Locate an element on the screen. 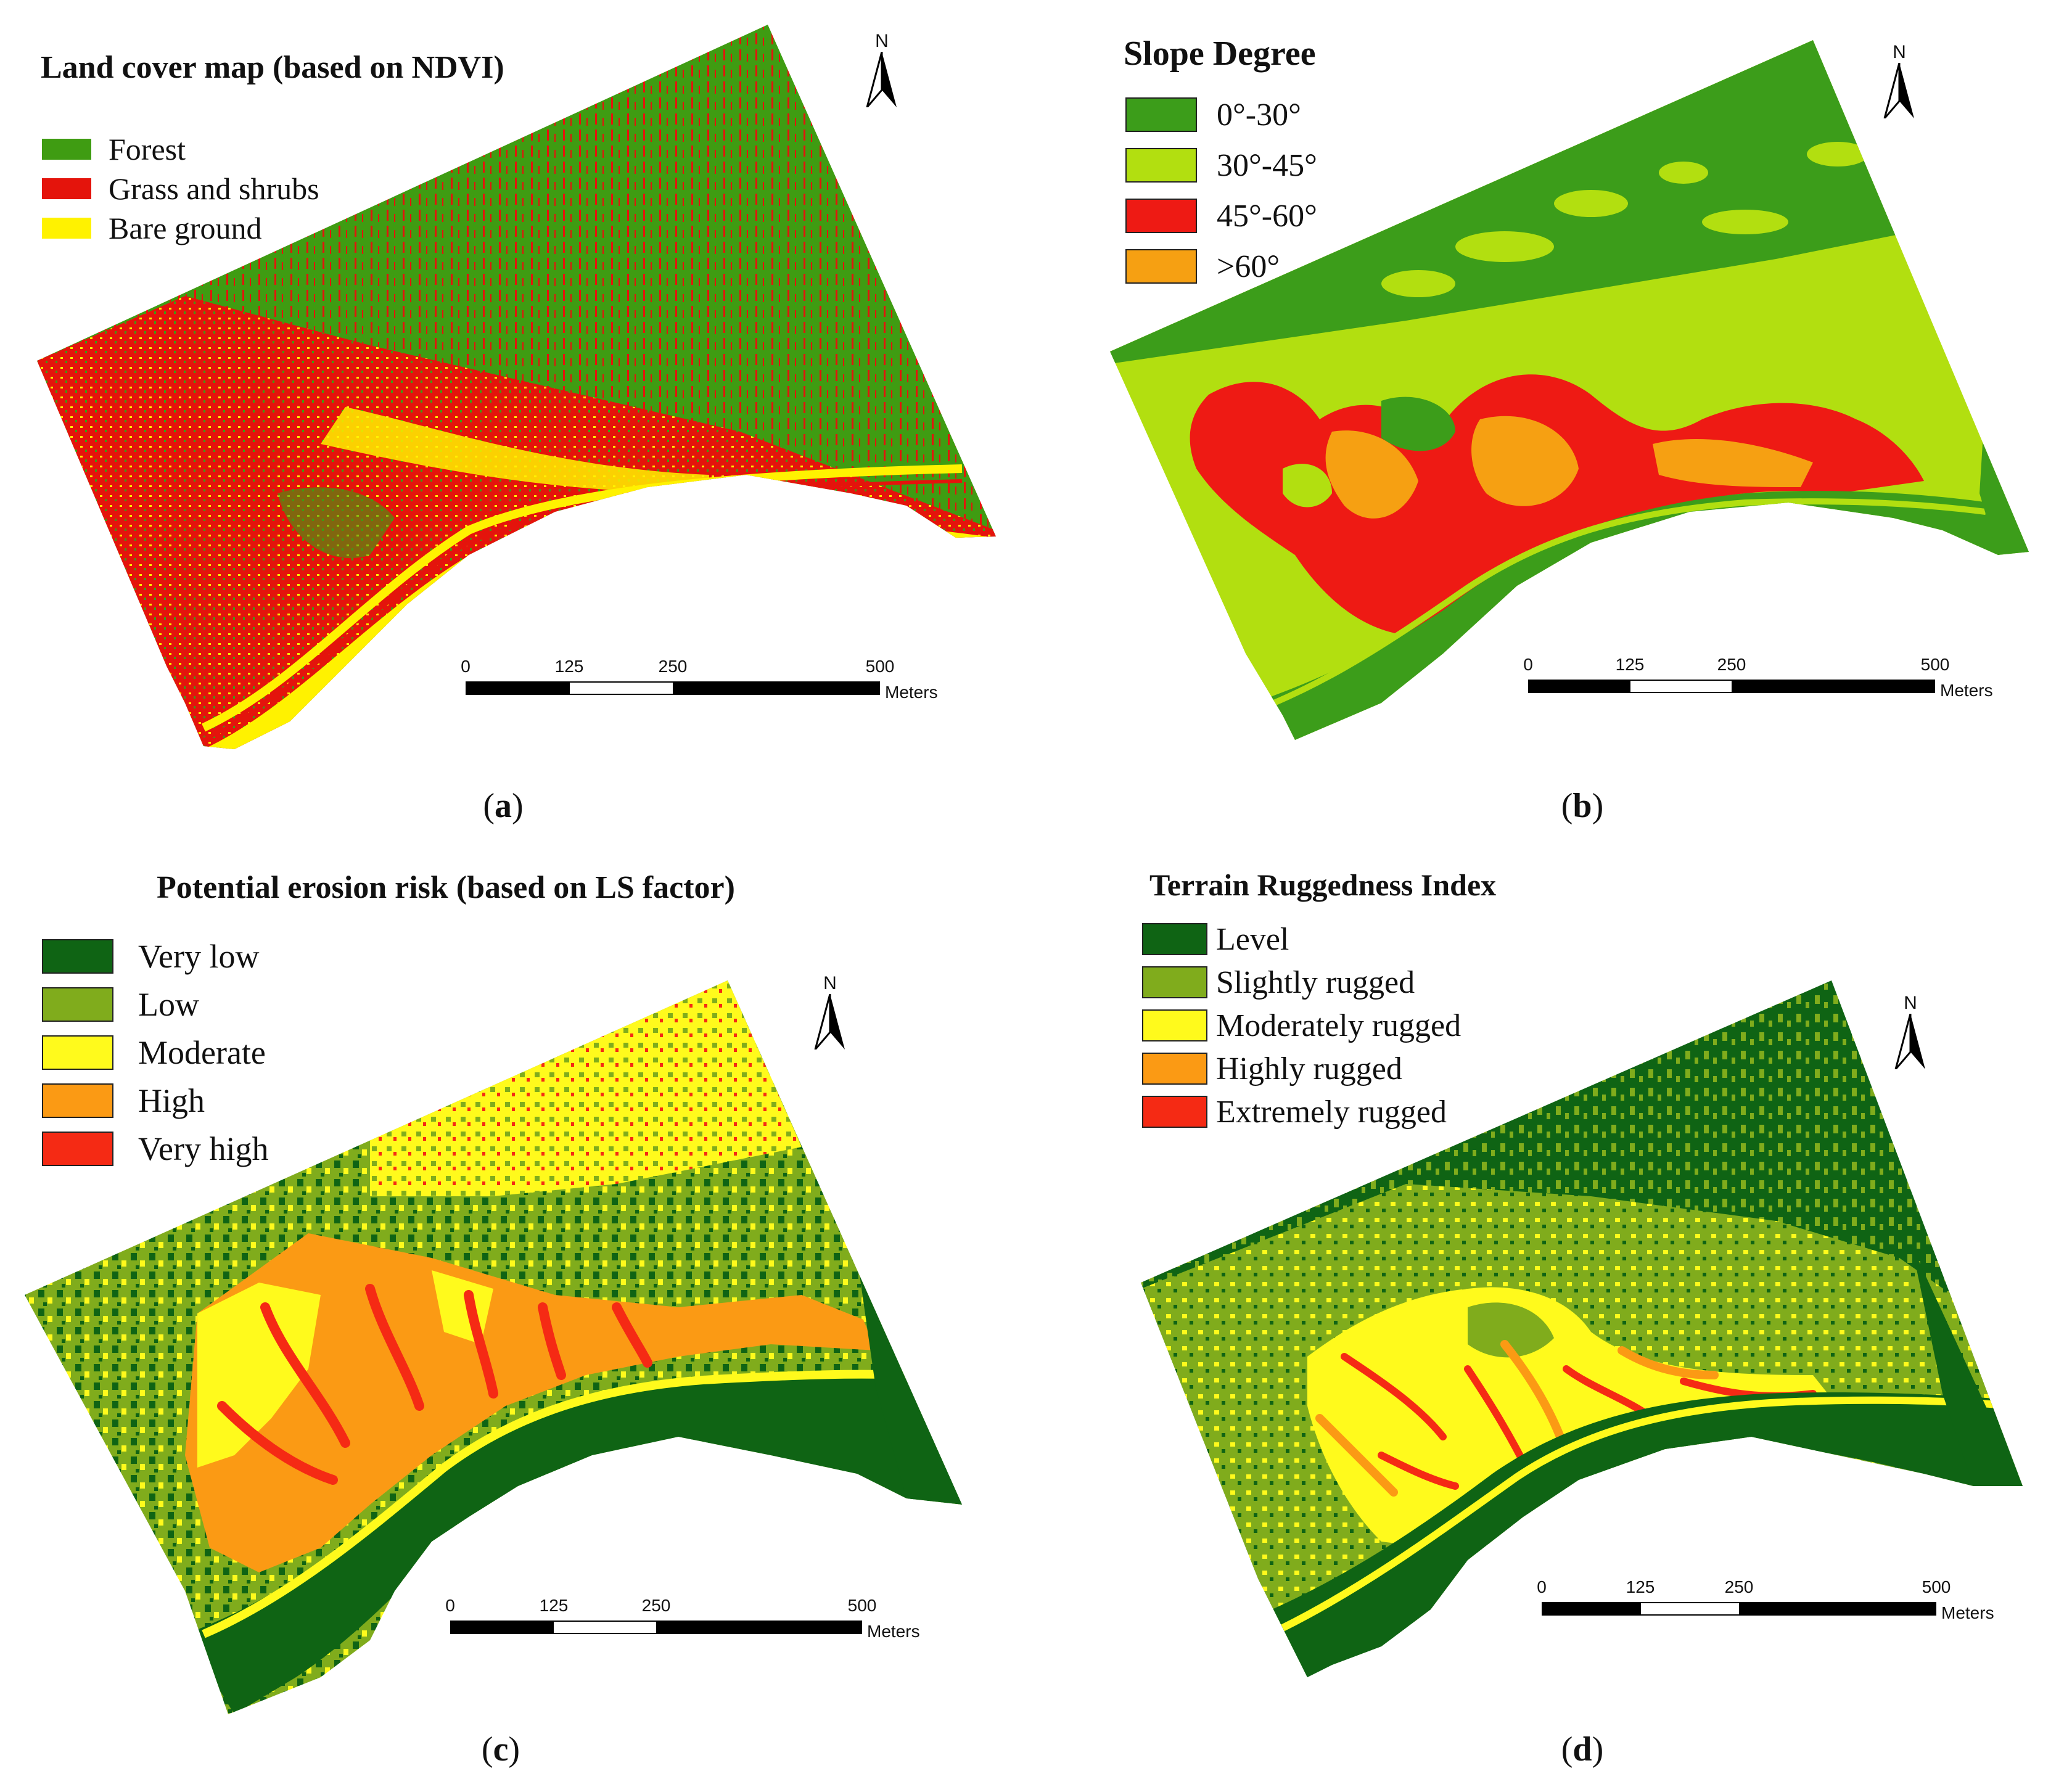 This screenshot has width=2072, height=1787. legend-label: Level is located at coordinates (1253, 939).